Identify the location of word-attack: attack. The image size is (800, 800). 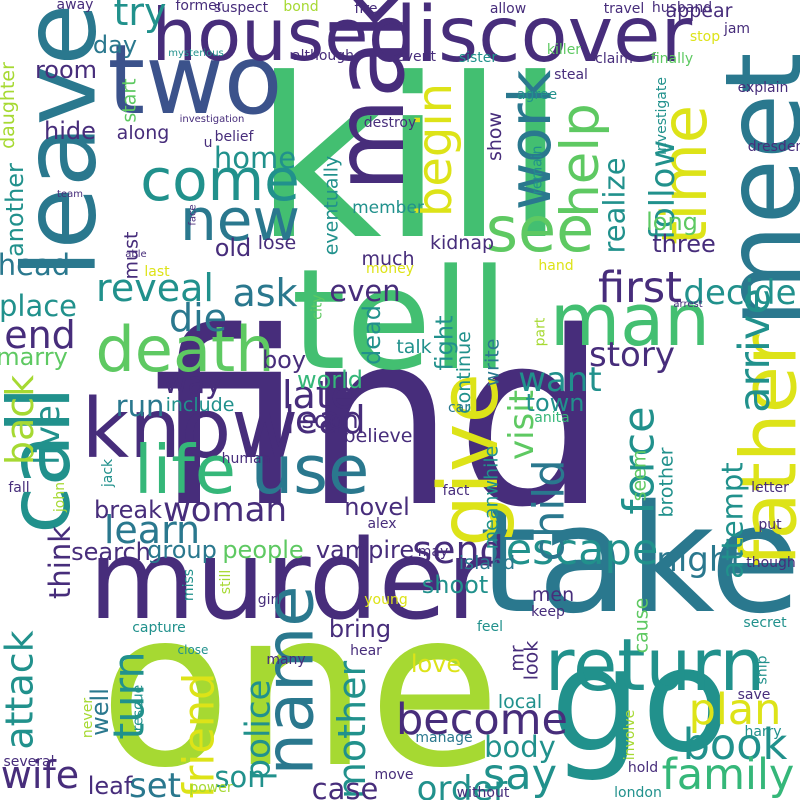
(21, 690).